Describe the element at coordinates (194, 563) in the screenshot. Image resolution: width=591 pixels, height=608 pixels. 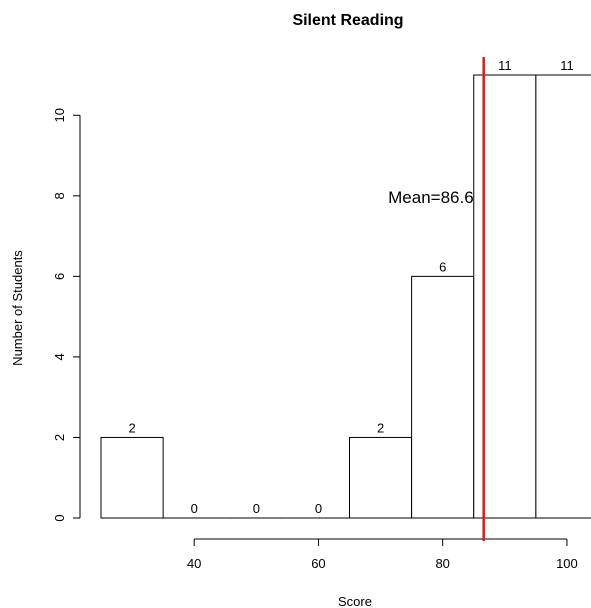
I see `x-tick-label-0: 40` at that location.